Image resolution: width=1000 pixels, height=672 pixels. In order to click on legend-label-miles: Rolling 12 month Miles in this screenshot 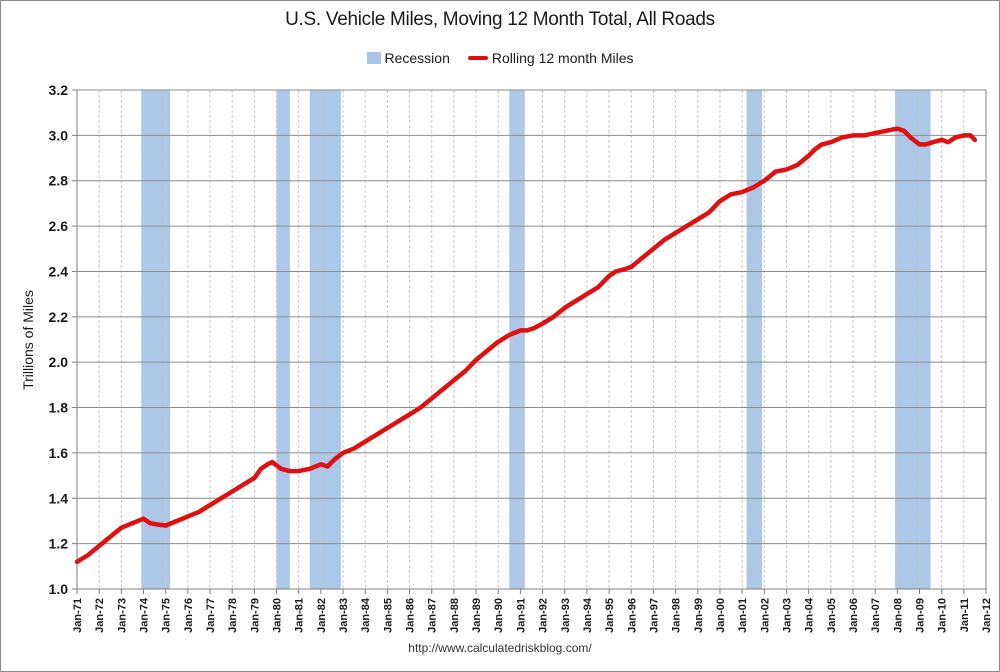, I will do `click(562, 58)`.